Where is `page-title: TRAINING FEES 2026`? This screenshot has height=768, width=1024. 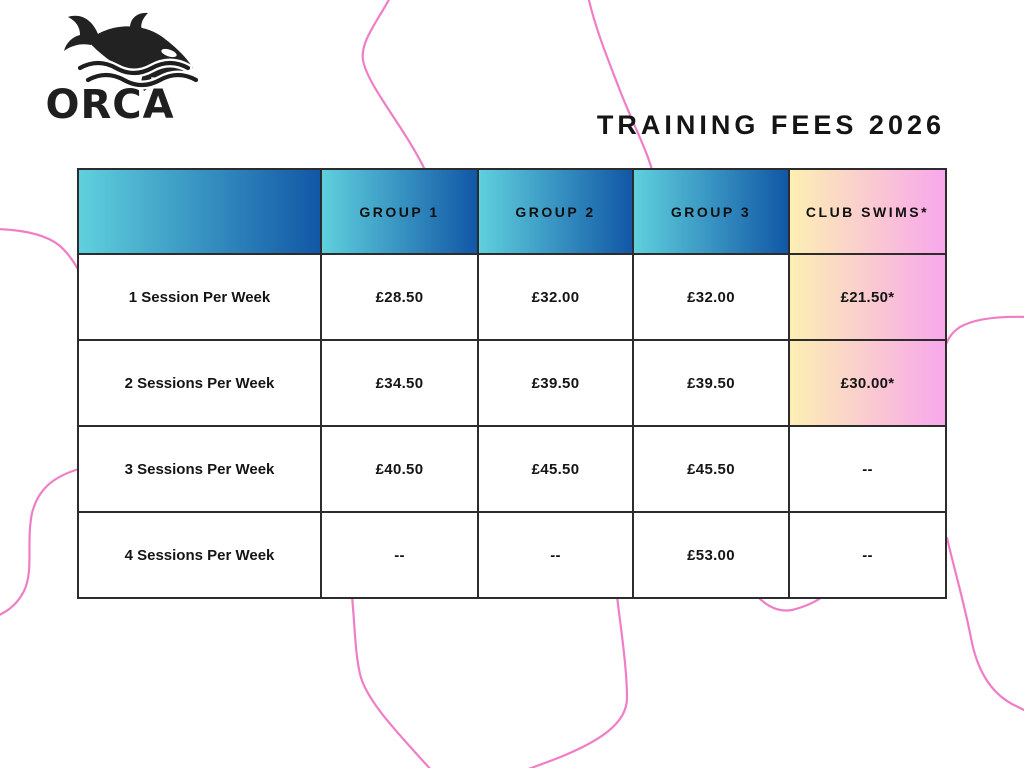 page-title: TRAINING FEES 2026 is located at coordinates (770, 125).